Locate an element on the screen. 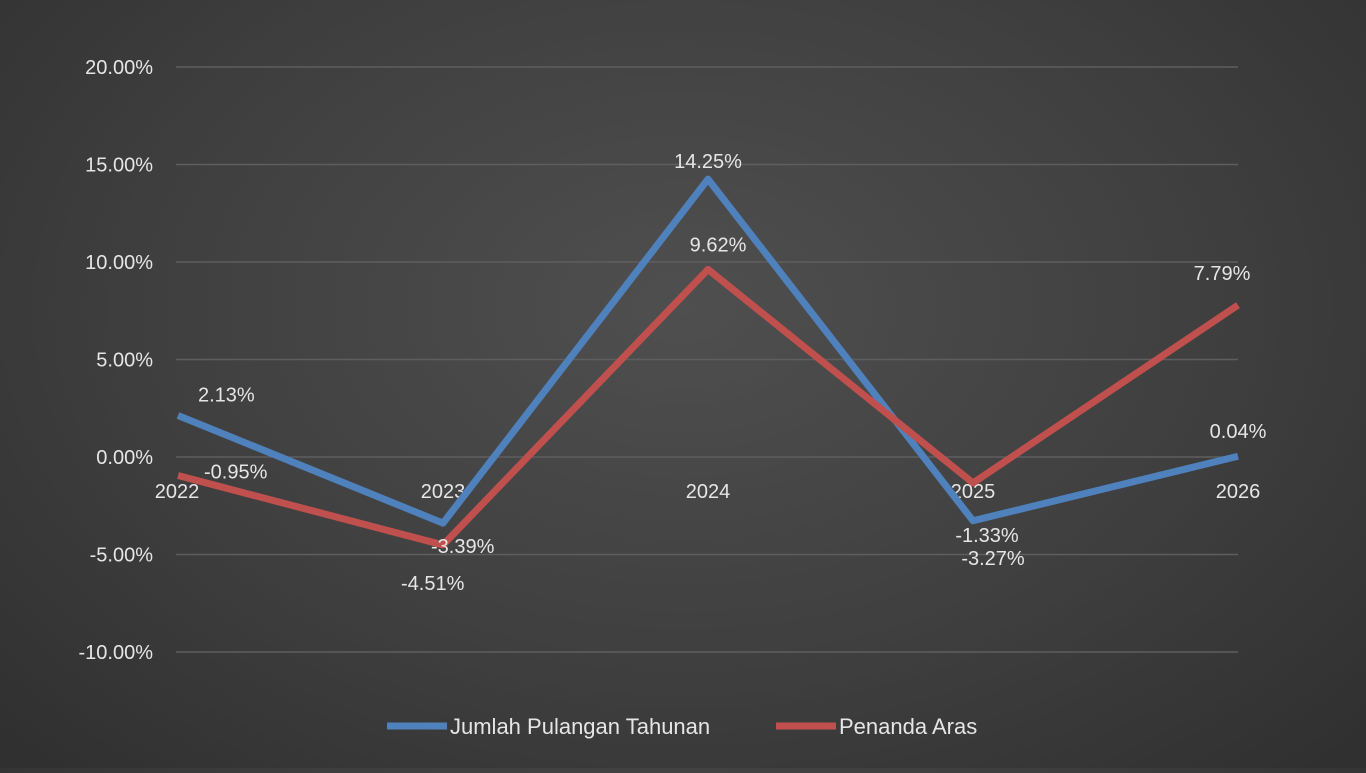  y-tick-label: -5.00% is located at coordinates (122, 556).